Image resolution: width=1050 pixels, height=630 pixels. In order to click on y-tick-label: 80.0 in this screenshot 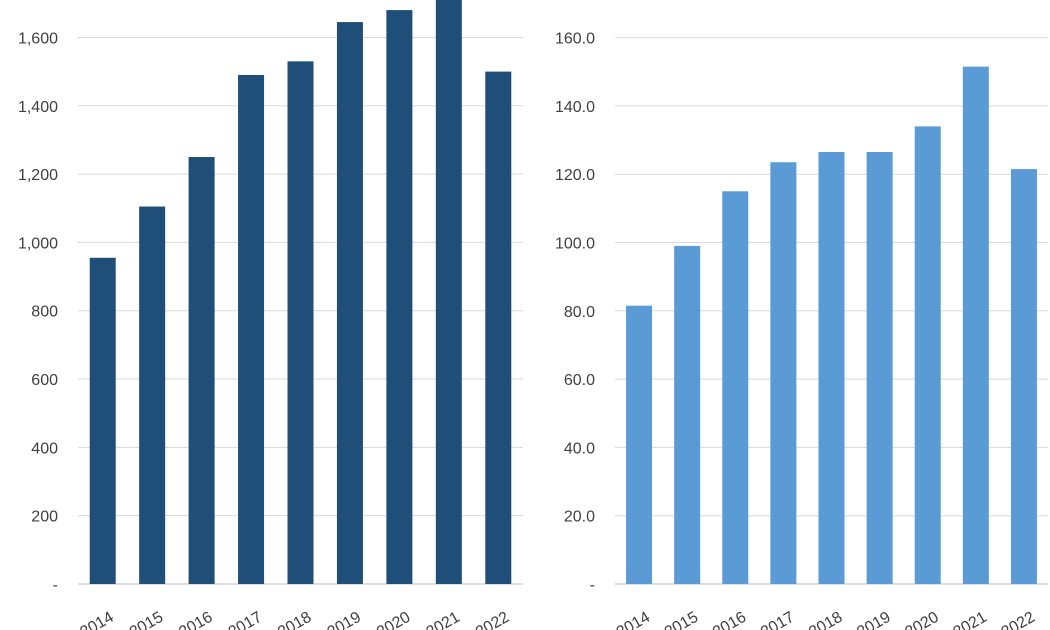, I will do `click(579, 312)`.